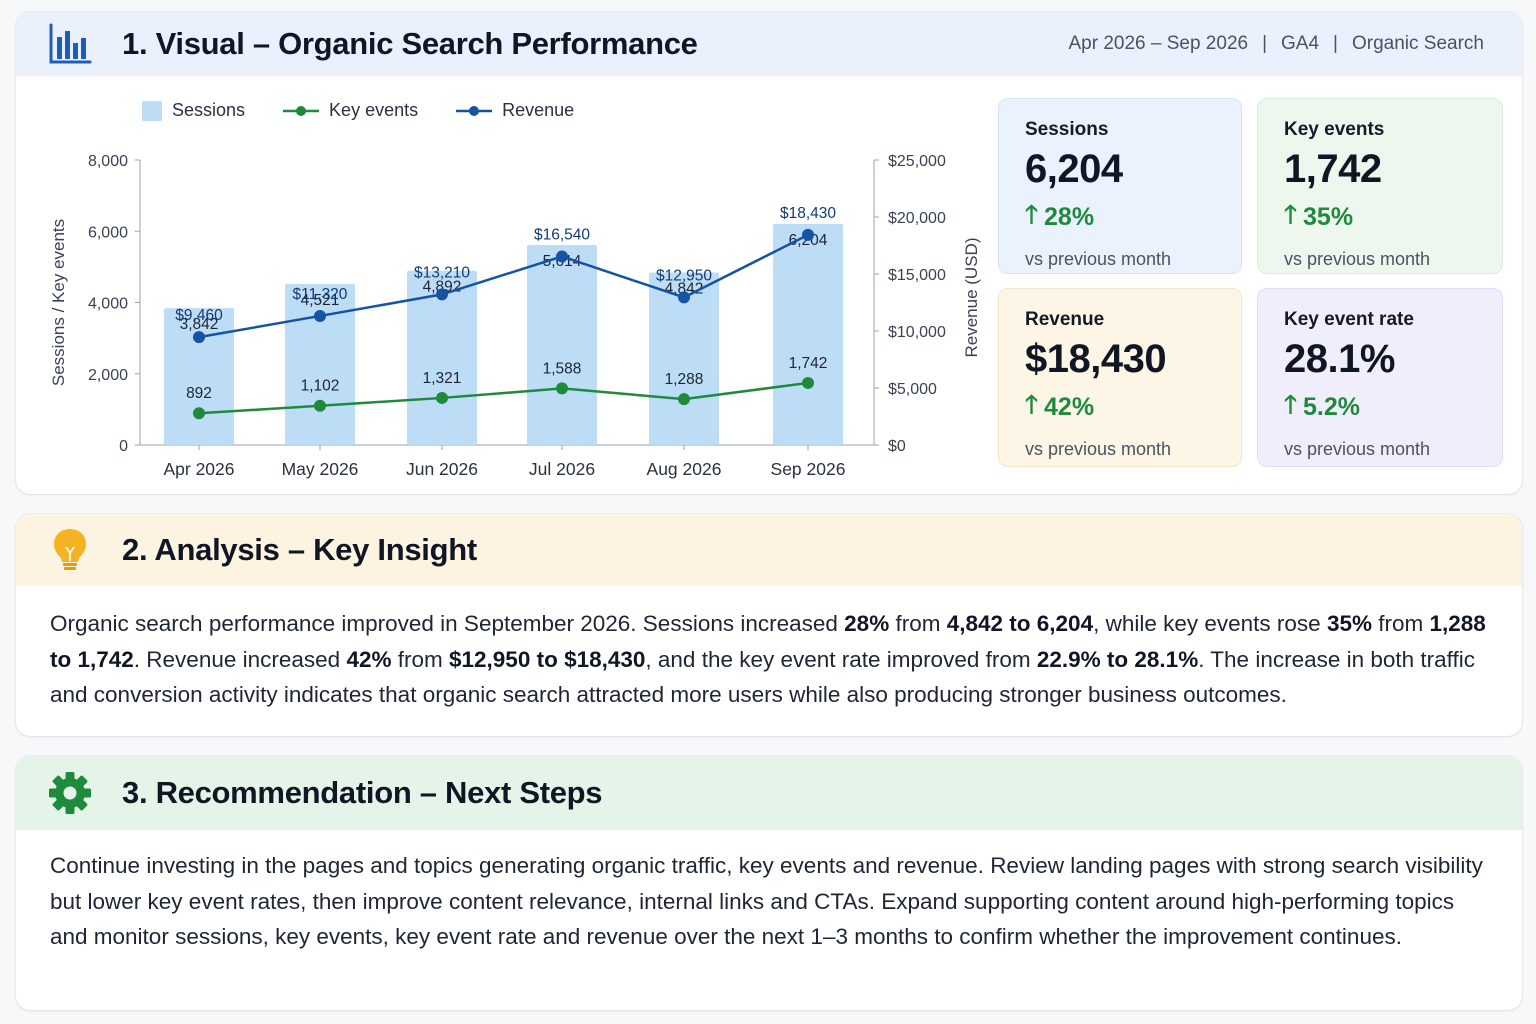 This screenshot has height=1024, width=1536. What do you see at coordinates (1020, 623) in the screenshot?
I see `analysis-highlight: 4,842 to 6,204` at bounding box center [1020, 623].